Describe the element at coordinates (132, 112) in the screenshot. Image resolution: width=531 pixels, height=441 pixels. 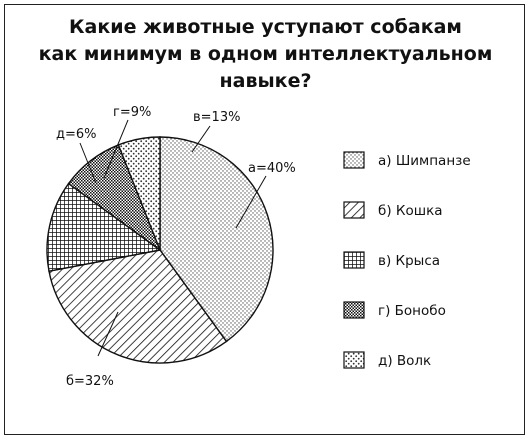
I see `slice-label-4: г=9%` at that location.